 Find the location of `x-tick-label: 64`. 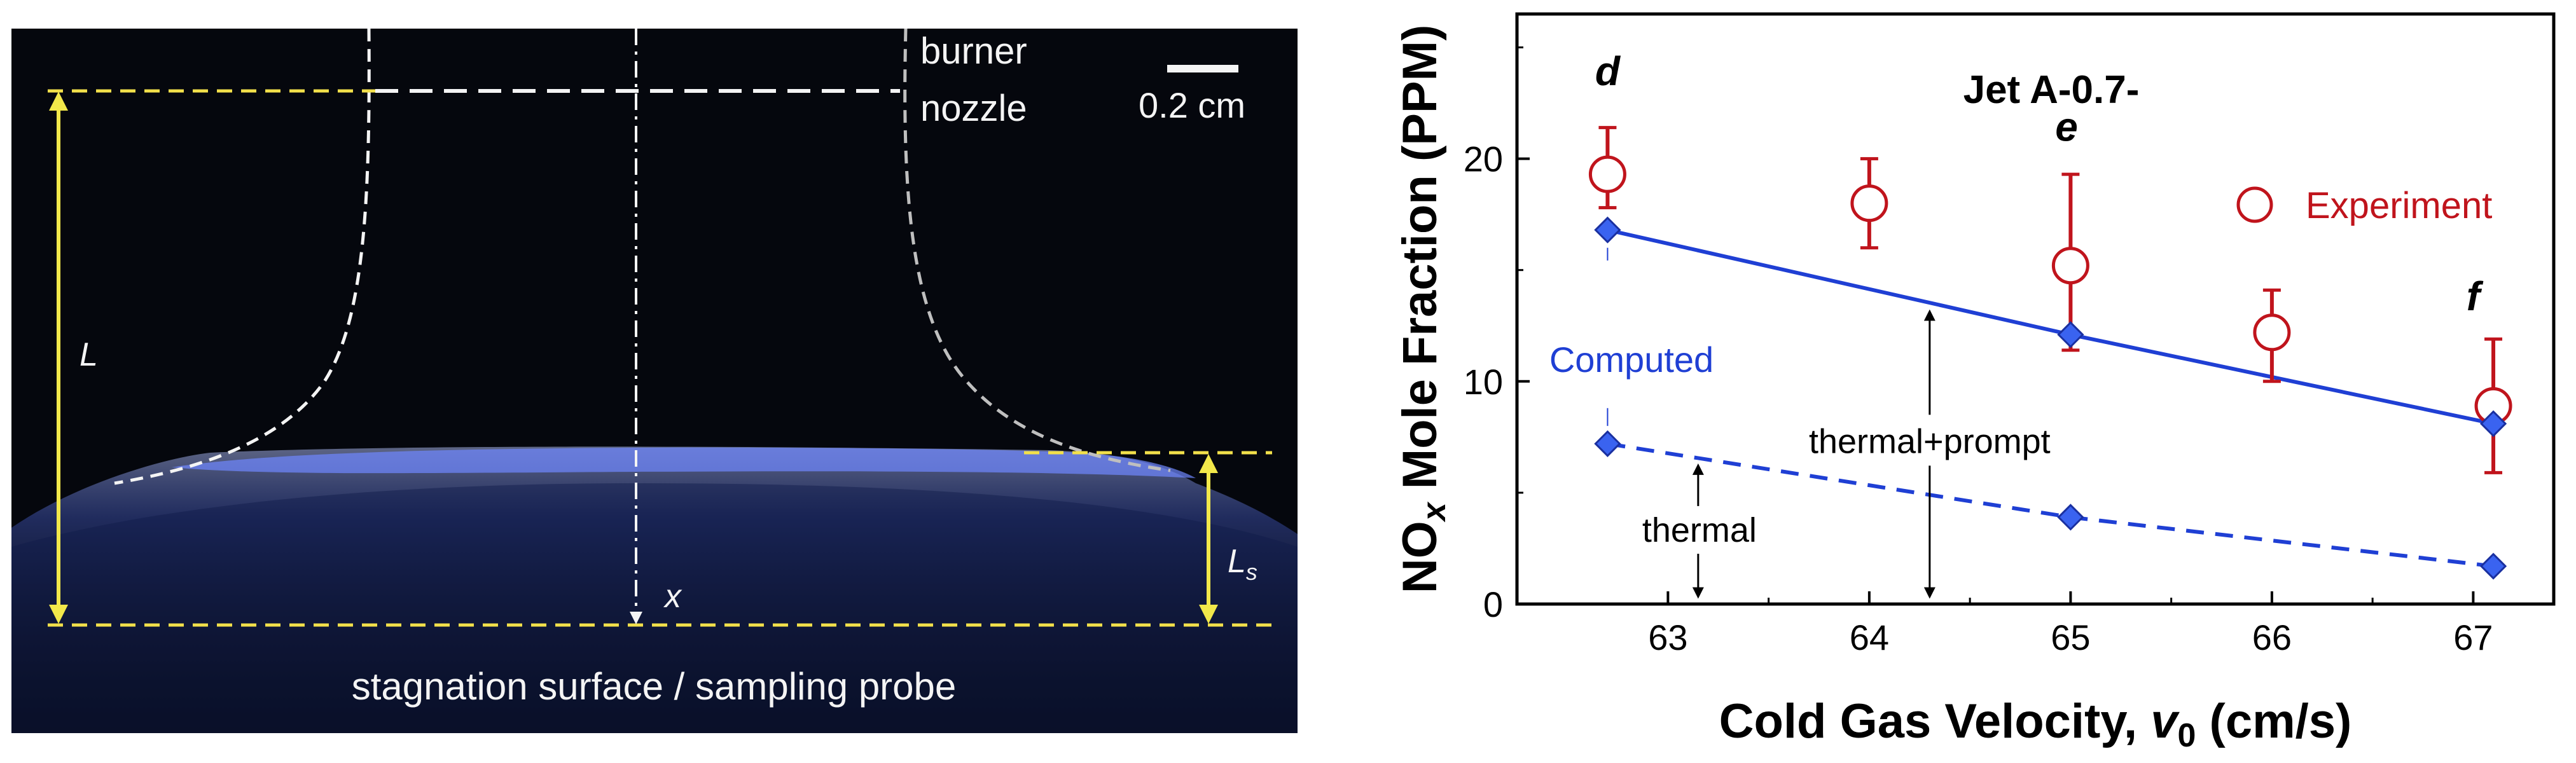

x-tick-label: 64 is located at coordinates (1869, 637).